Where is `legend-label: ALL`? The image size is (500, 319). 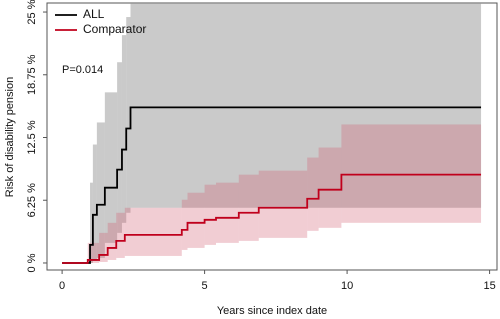 legend-label: ALL is located at coordinates (94, 14).